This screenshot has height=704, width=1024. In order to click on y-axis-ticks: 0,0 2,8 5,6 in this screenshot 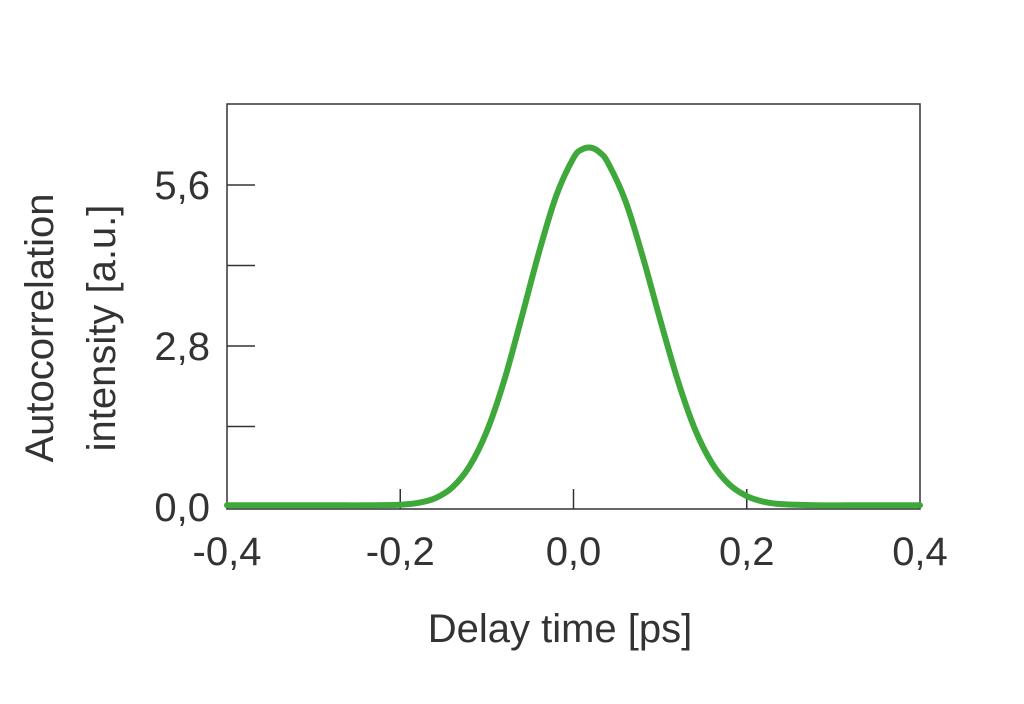, I will do `click(204, 347)`.